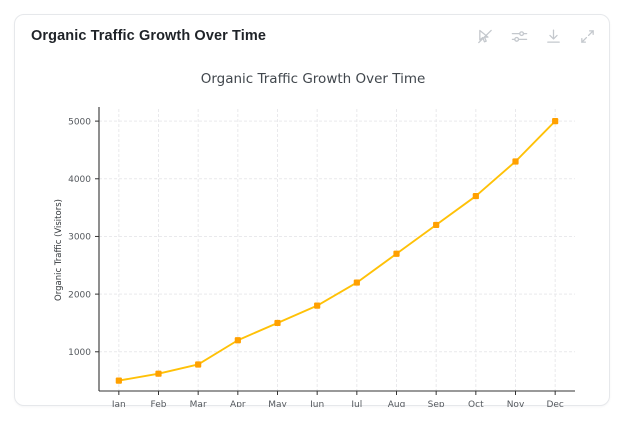  I want to click on x-tick-label: Feb, so click(159, 403).